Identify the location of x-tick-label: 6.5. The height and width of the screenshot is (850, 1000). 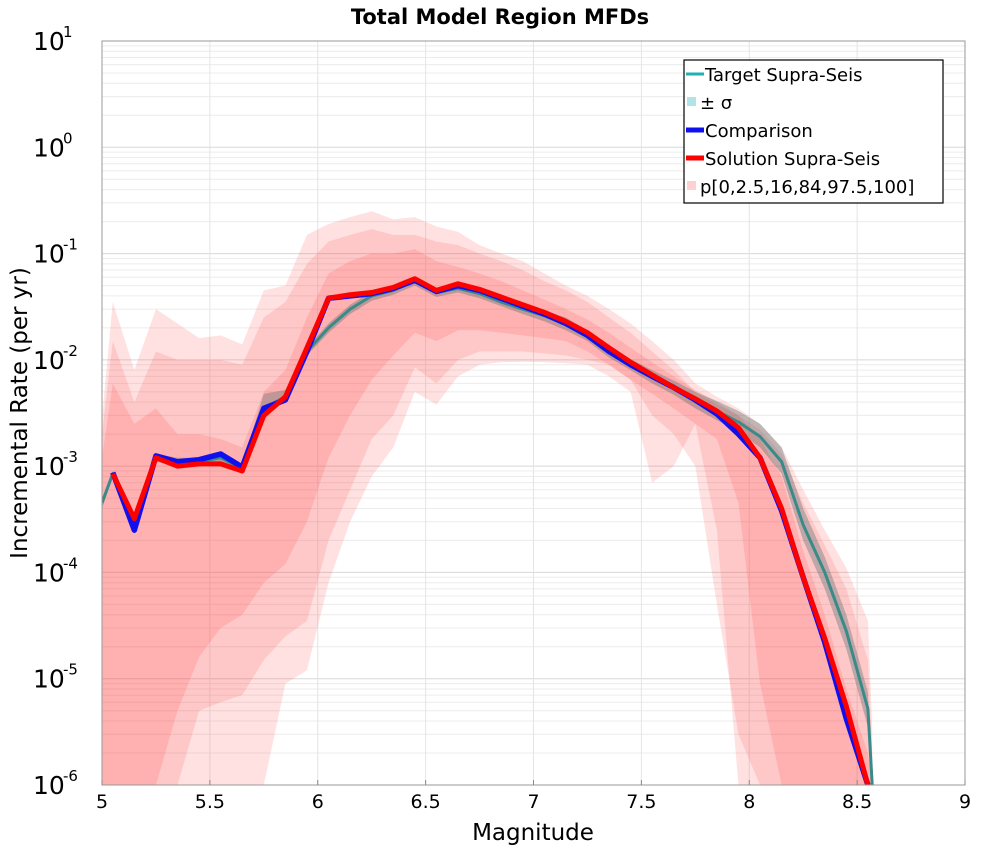
(426, 802).